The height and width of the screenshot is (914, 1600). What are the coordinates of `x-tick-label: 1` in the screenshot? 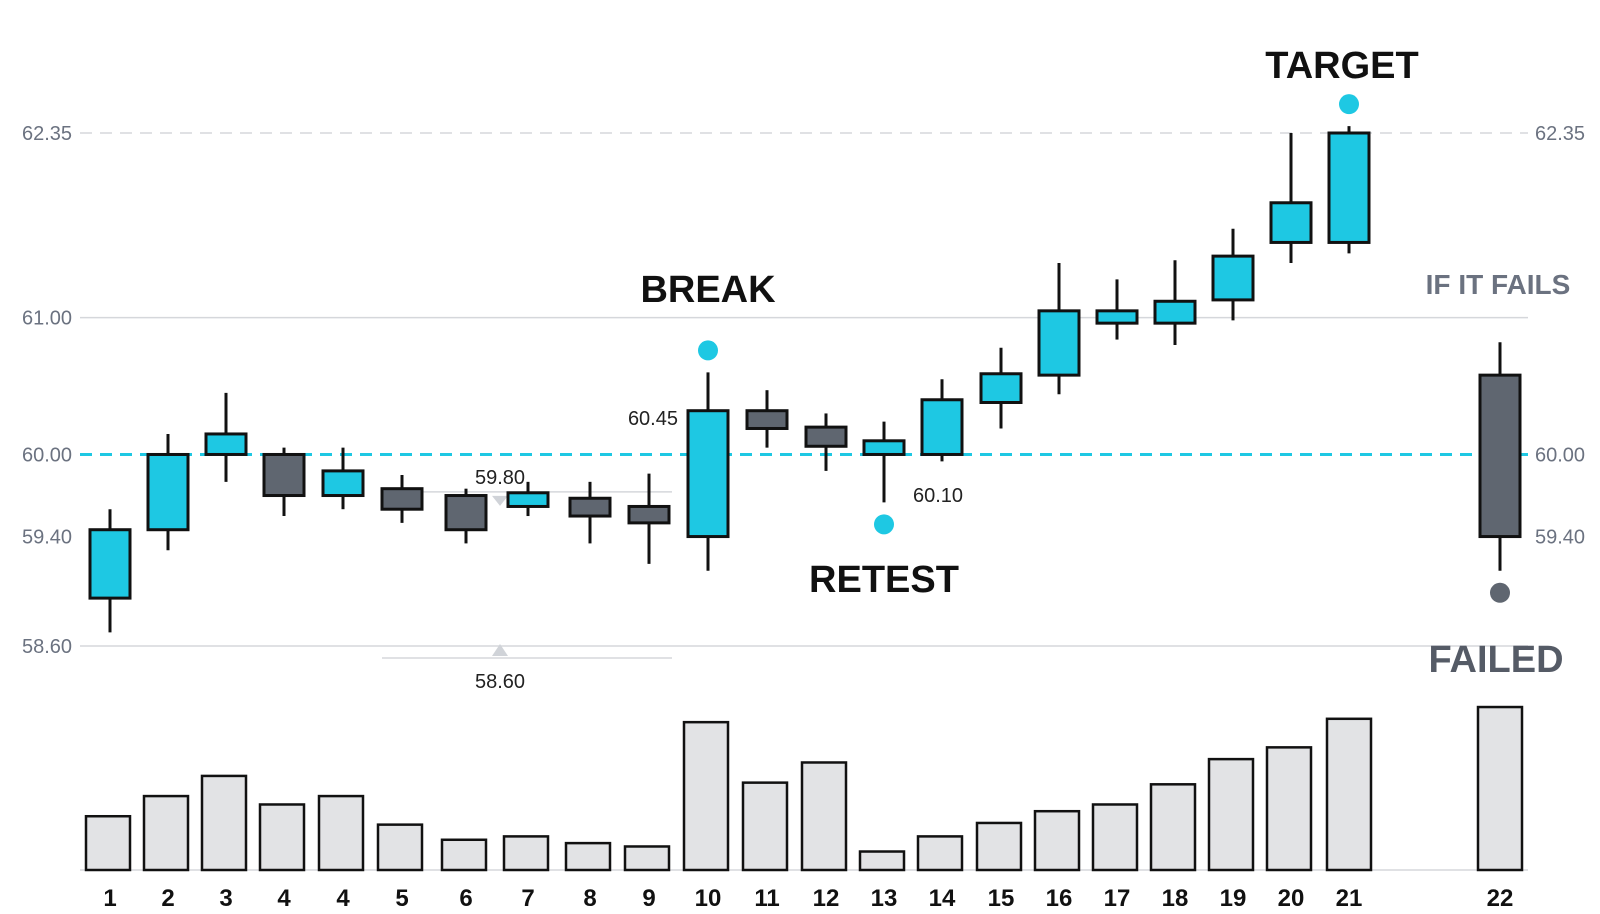 It's located at (109, 898).